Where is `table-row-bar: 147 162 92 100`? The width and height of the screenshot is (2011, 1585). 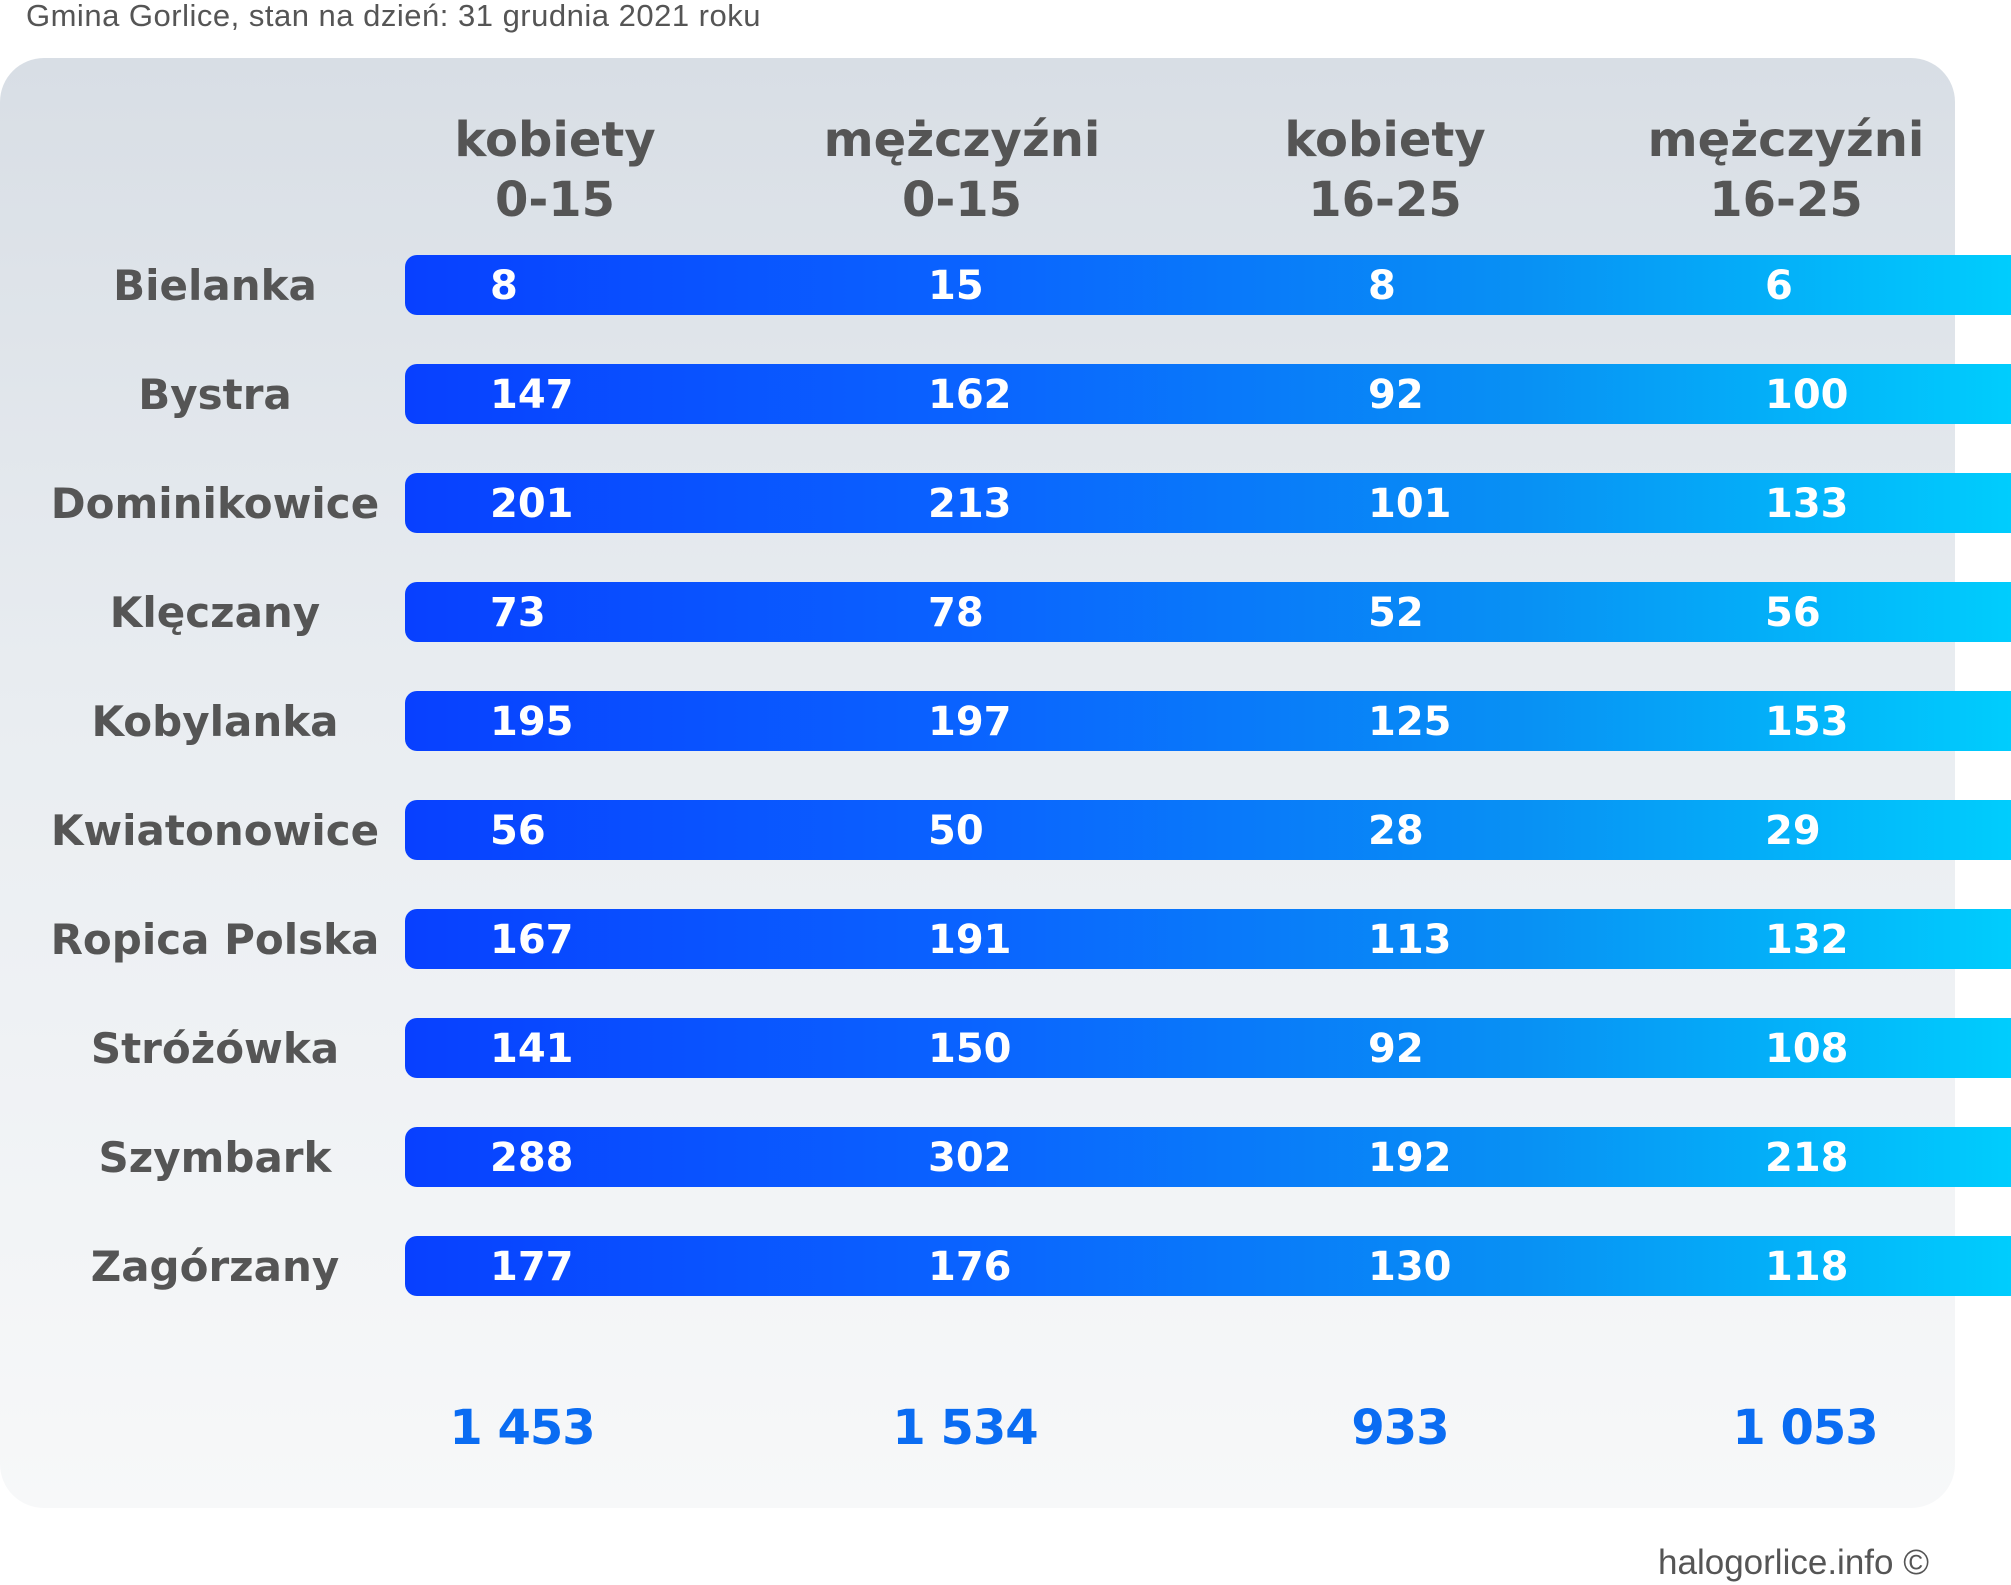 table-row-bar: 147 162 92 100 is located at coordinates (1208, 394).